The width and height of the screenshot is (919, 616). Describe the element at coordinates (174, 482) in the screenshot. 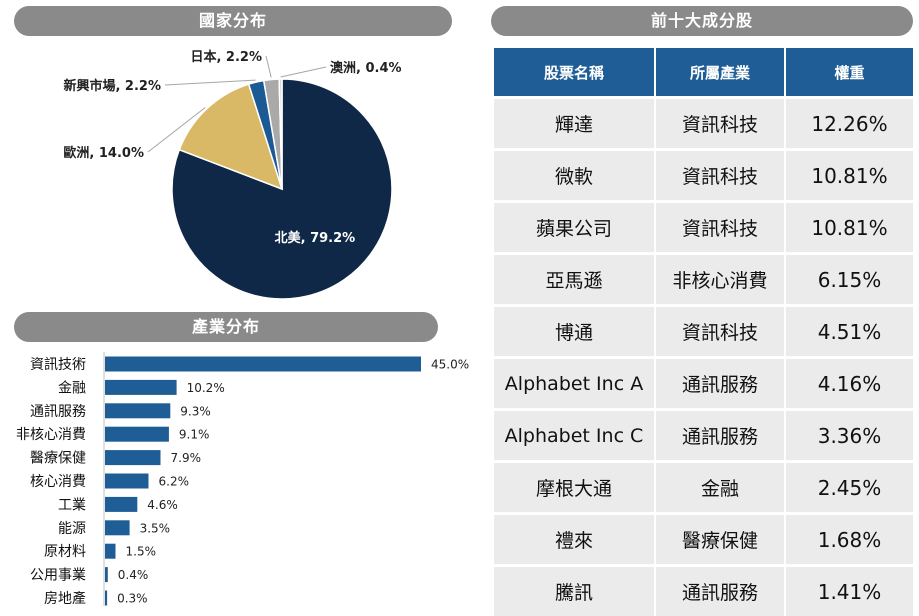

I see `bar-value-label: 6.2%` at that location.